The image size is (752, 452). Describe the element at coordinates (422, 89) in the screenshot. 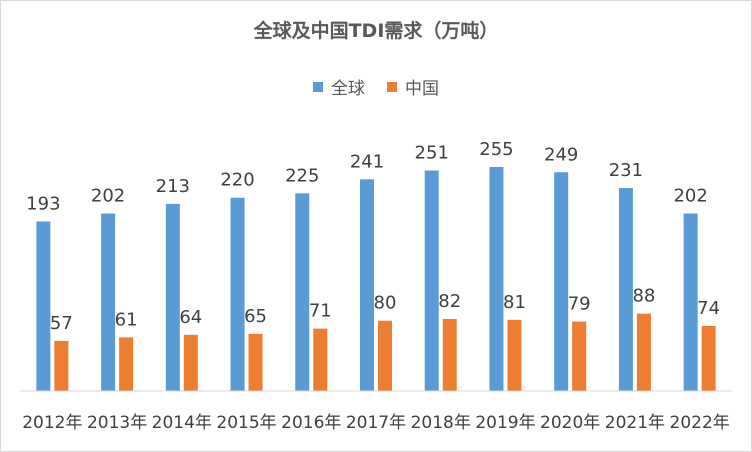

I see `legend-label-china: 中国` at that location.